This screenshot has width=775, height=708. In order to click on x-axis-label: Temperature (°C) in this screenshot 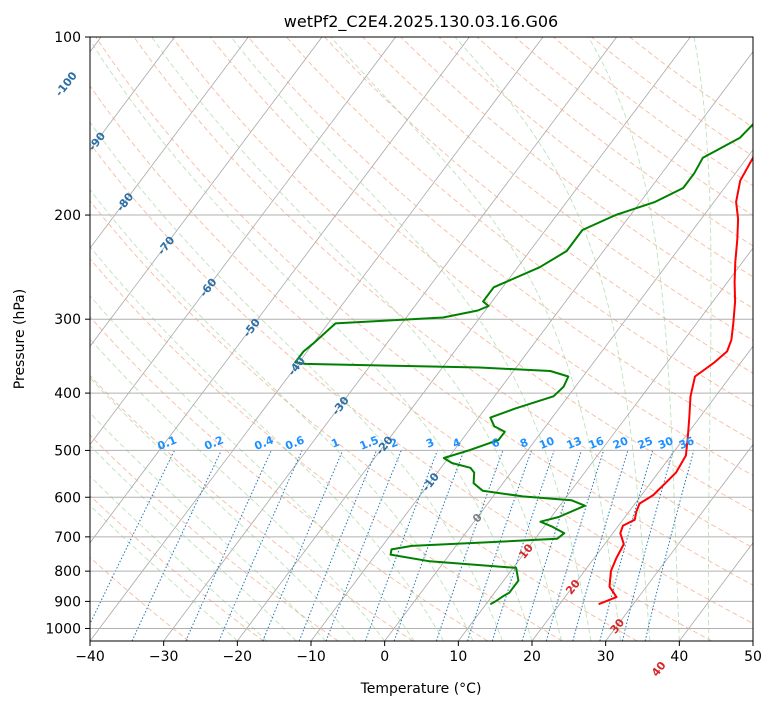, I will do `click(421, 689)`.